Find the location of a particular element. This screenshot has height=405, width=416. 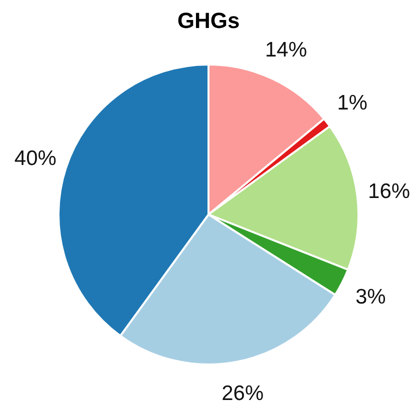

data-label: 14% is located at coordinates (286, 50).